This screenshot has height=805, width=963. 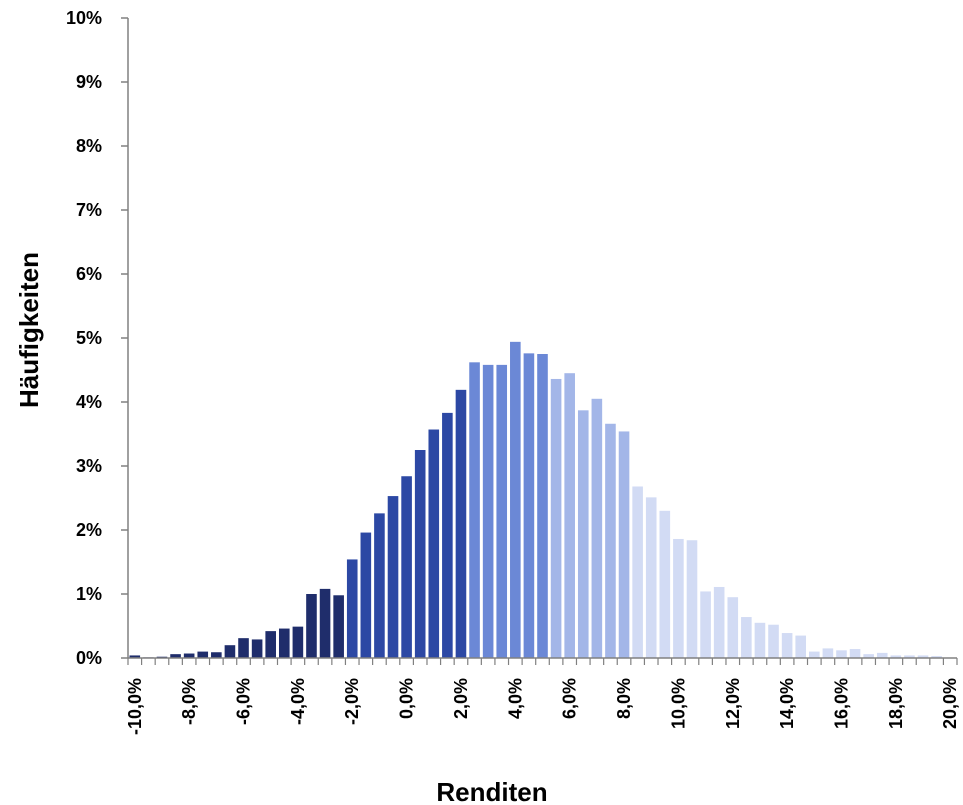 I want to click on y-axis: 0% 1% 2% 3% 4% 5% 6% 7% 8% 9% 10%, so click(x=97, y=338).